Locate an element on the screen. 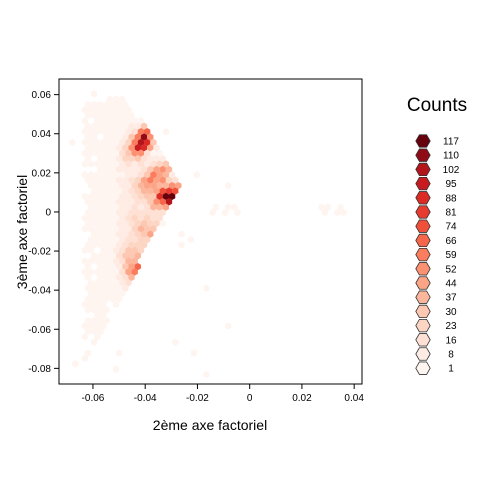 The height and width of the screenshot is (480, 480). legend-label: 44 is located at coordinates (451, 284).